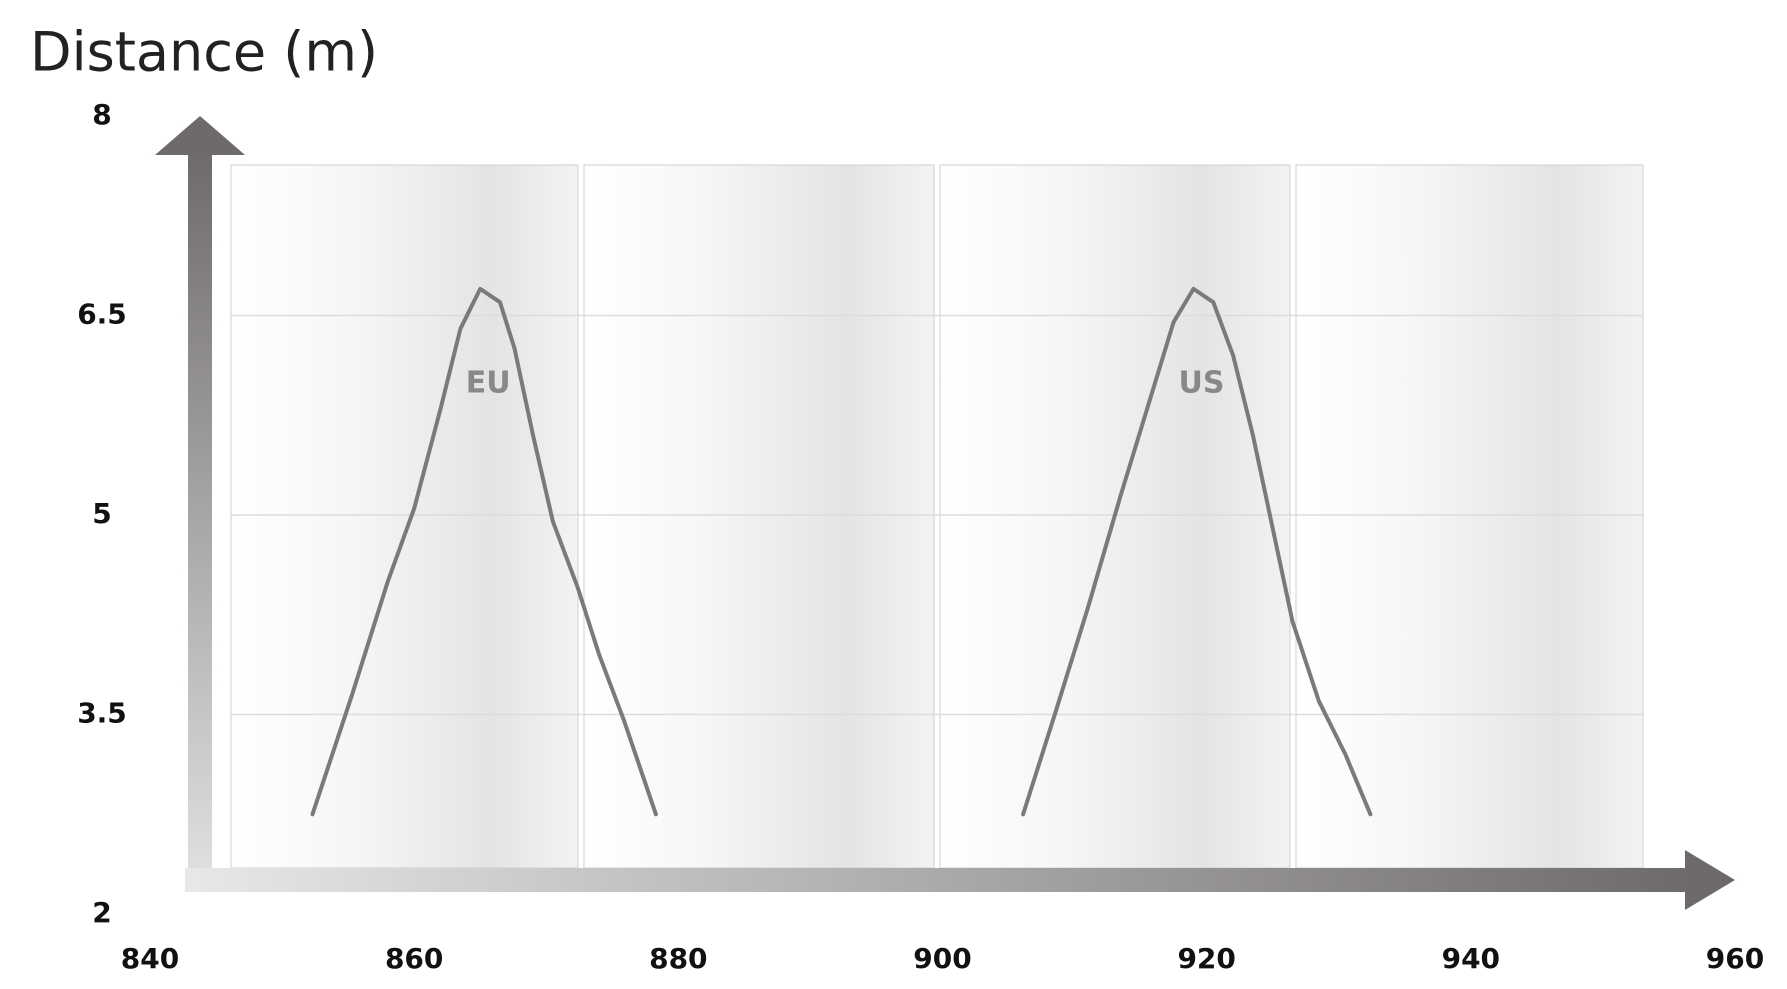 The width and height of the screenshot is (1787, 989). Describe the element at coordinates (200, 135) in the screenshot. I see `y-axis-arrow` at that location.